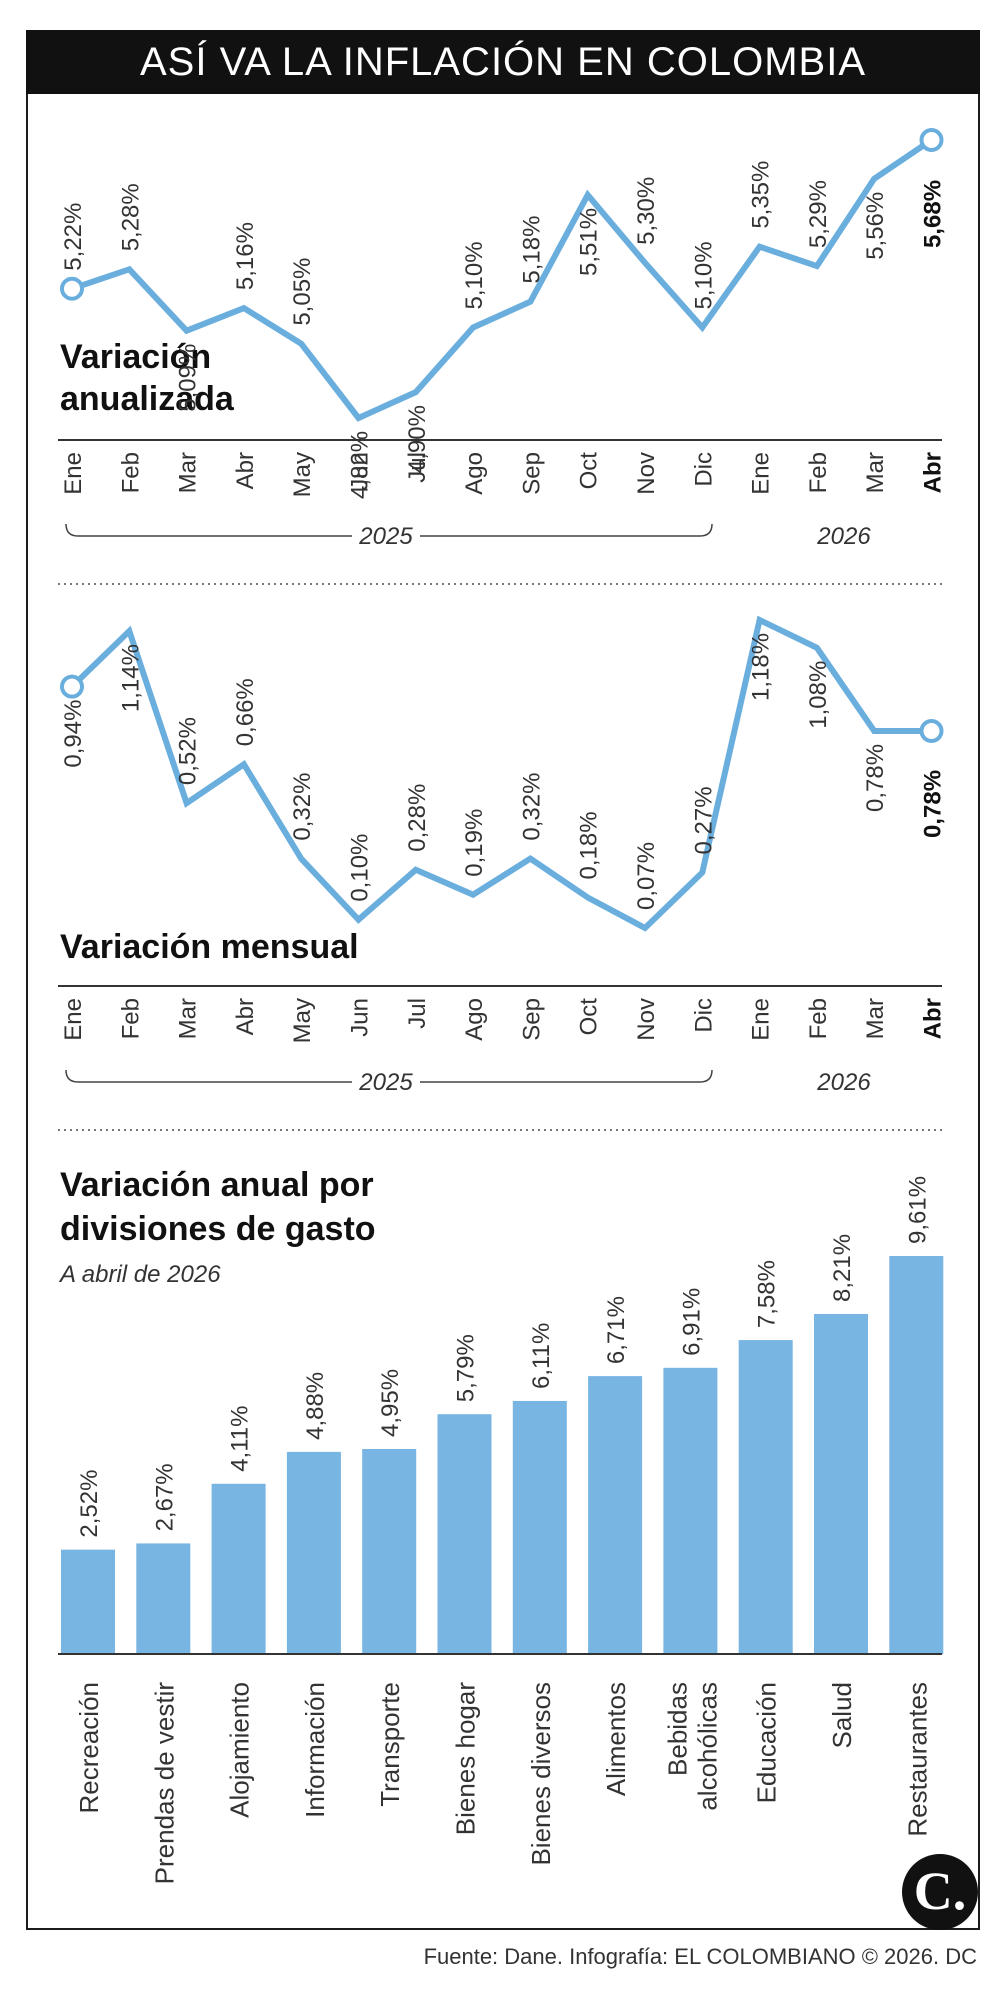 Image resolution: width=1007 pixels, height=2000 pixels. Describe the element at coordinates (646, 876) in the screenshot. I see `chart2-data-label: 0,07%` at that location.